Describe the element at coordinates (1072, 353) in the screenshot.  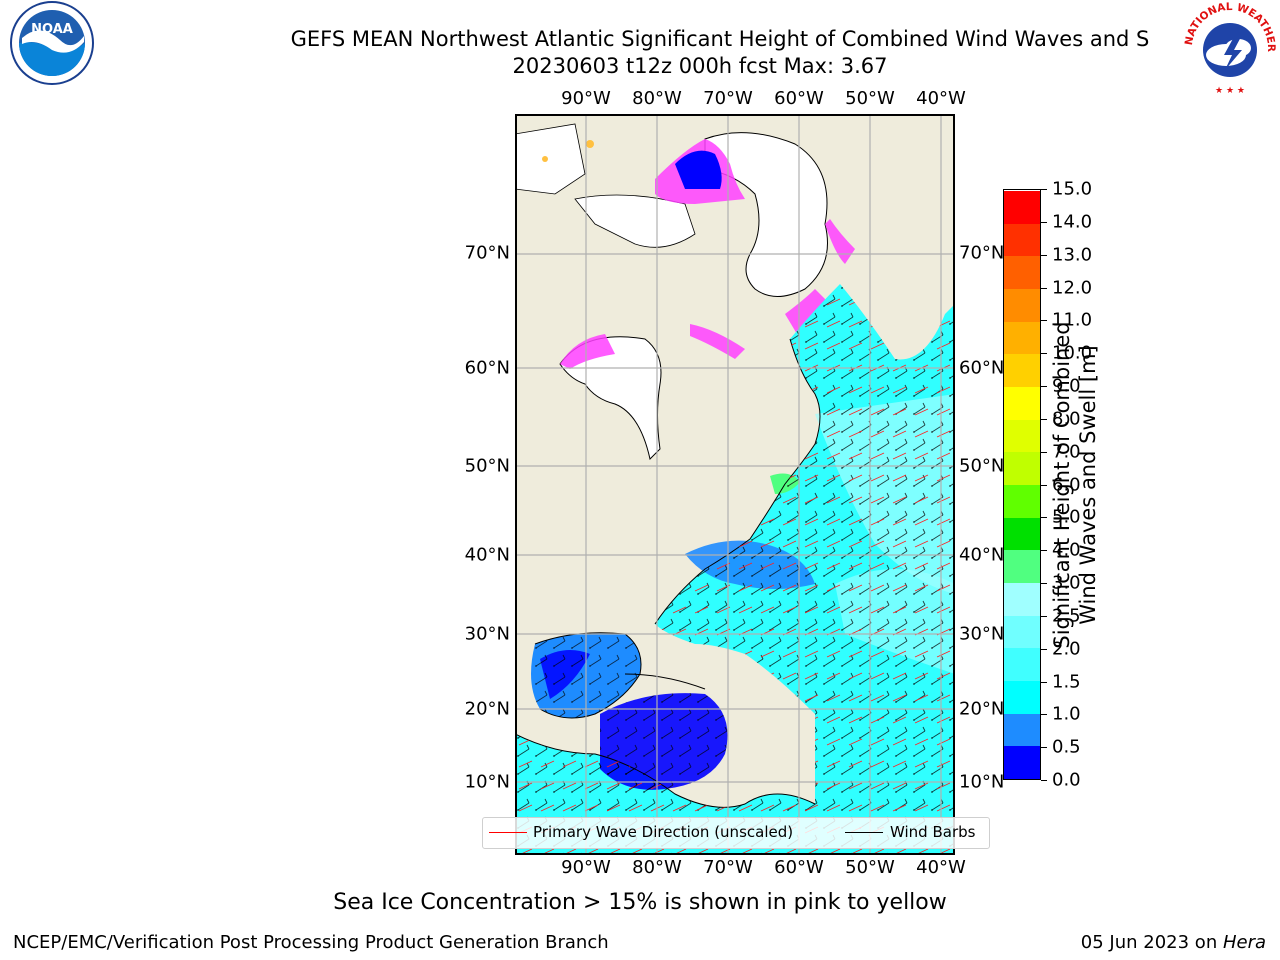
I see `colorbar-tick-label: 10.0` at that location.